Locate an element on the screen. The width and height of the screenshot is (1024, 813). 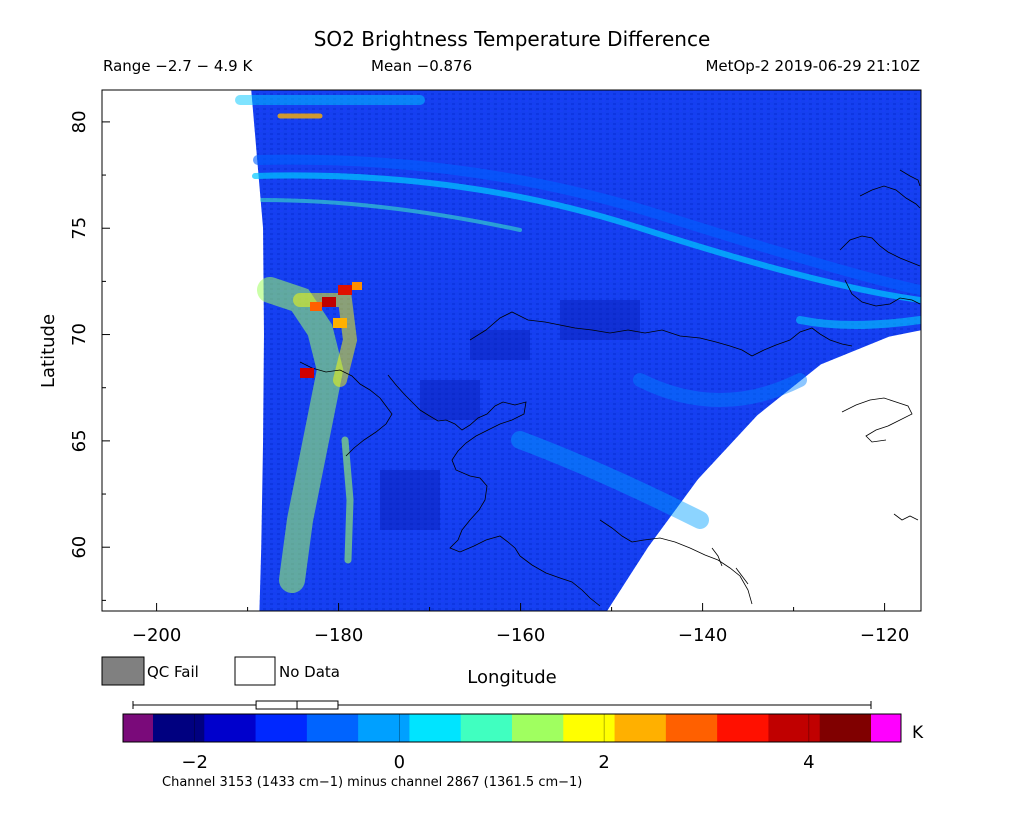
range-text: Range −2.7 − 4.9 K is located at coordinates (178, 66).